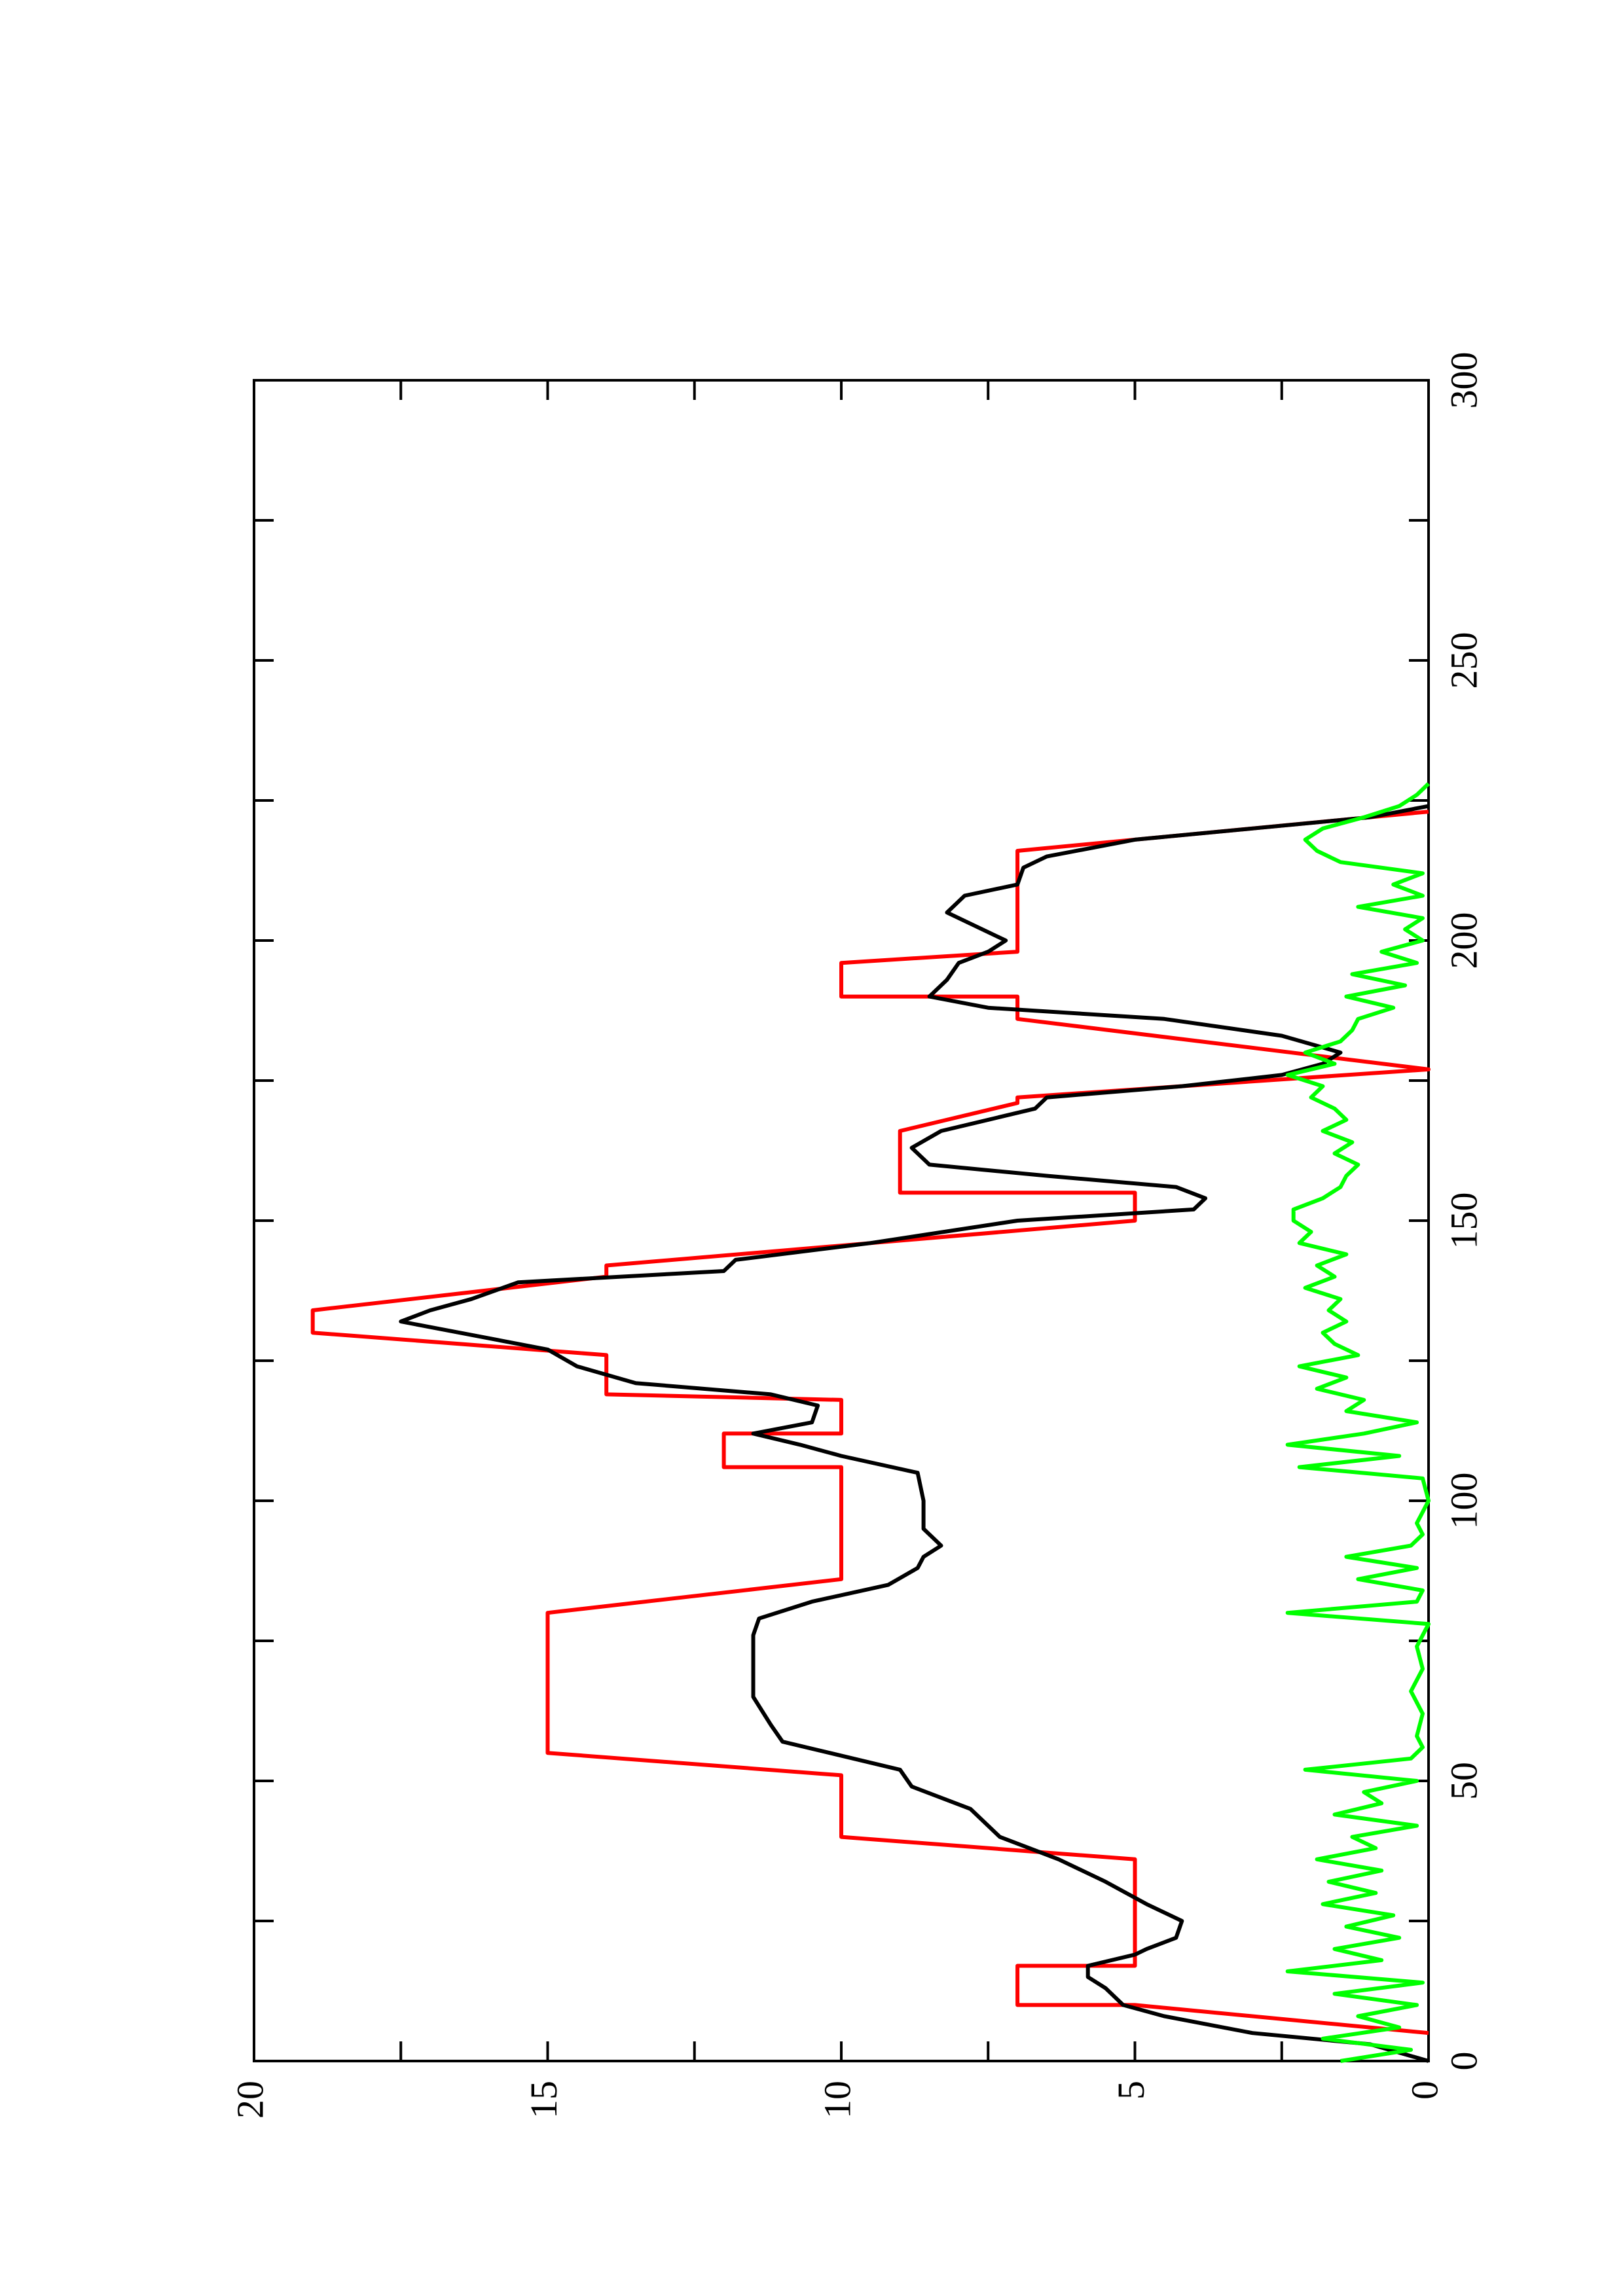 The width and height of the screenshot is (1623, 2296). What do you see at coordinates (1463, 1781) in the screenshot?
I see `x-tick-label: 50` at bounding box center [1463, 1781].